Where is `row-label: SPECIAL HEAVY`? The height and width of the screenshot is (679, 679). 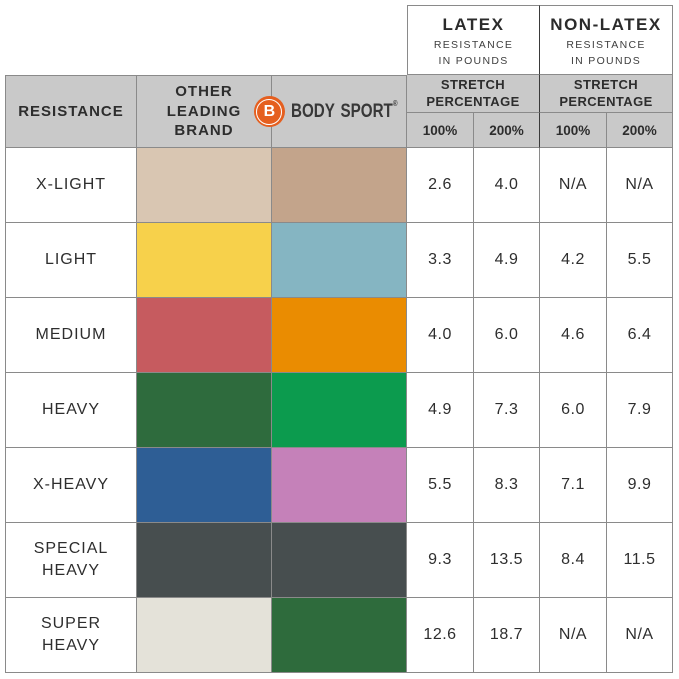
row-label: SPECIAL HEAVY is located at coordinates (71, 560).